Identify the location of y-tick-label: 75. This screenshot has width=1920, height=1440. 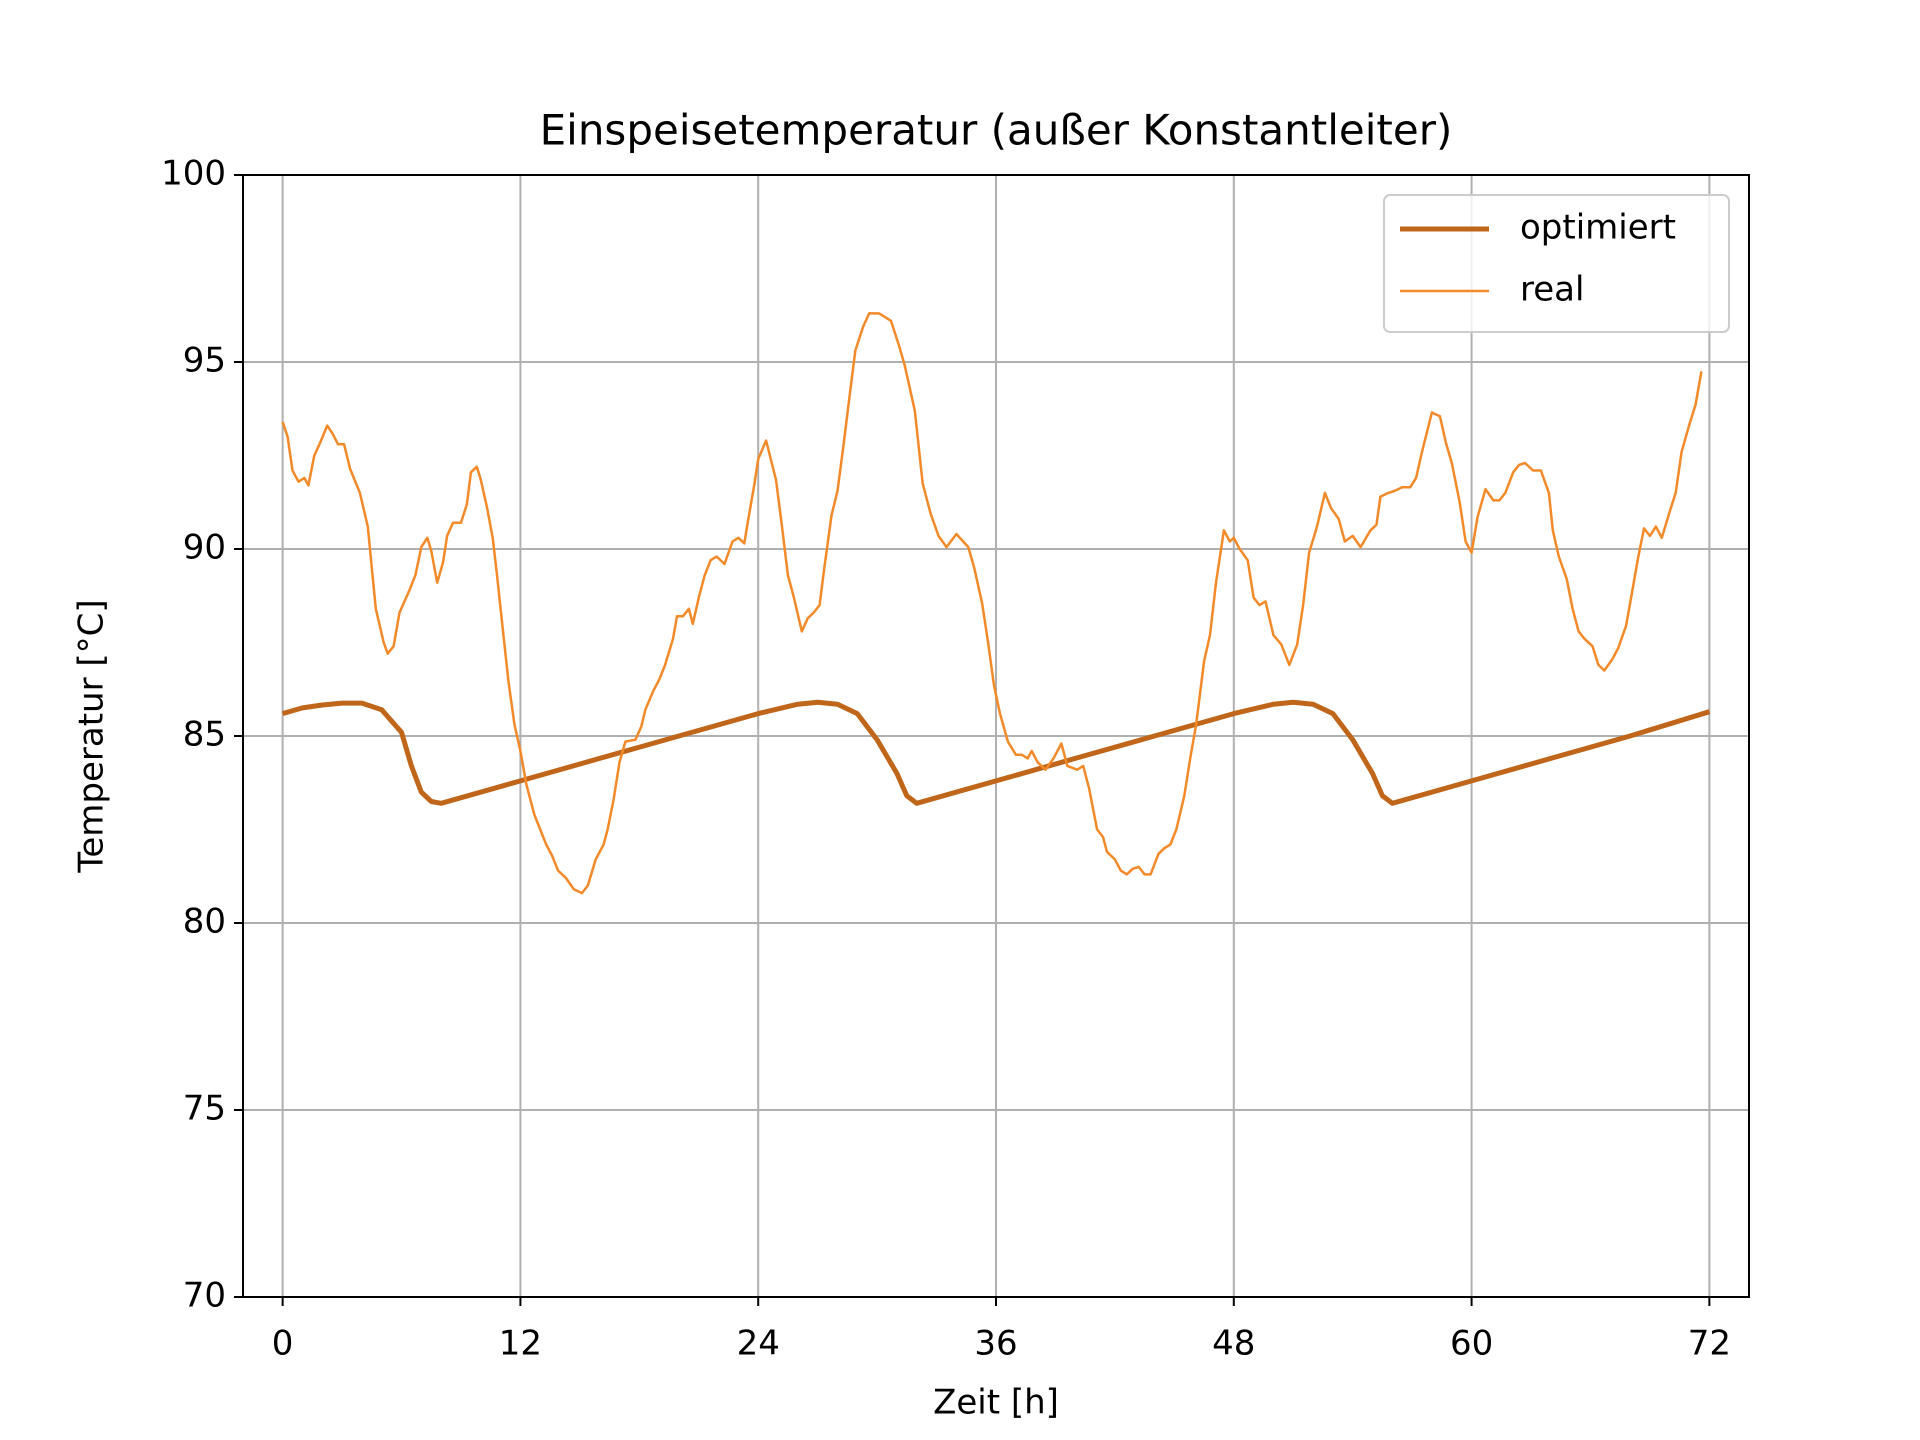
(204, 1109).